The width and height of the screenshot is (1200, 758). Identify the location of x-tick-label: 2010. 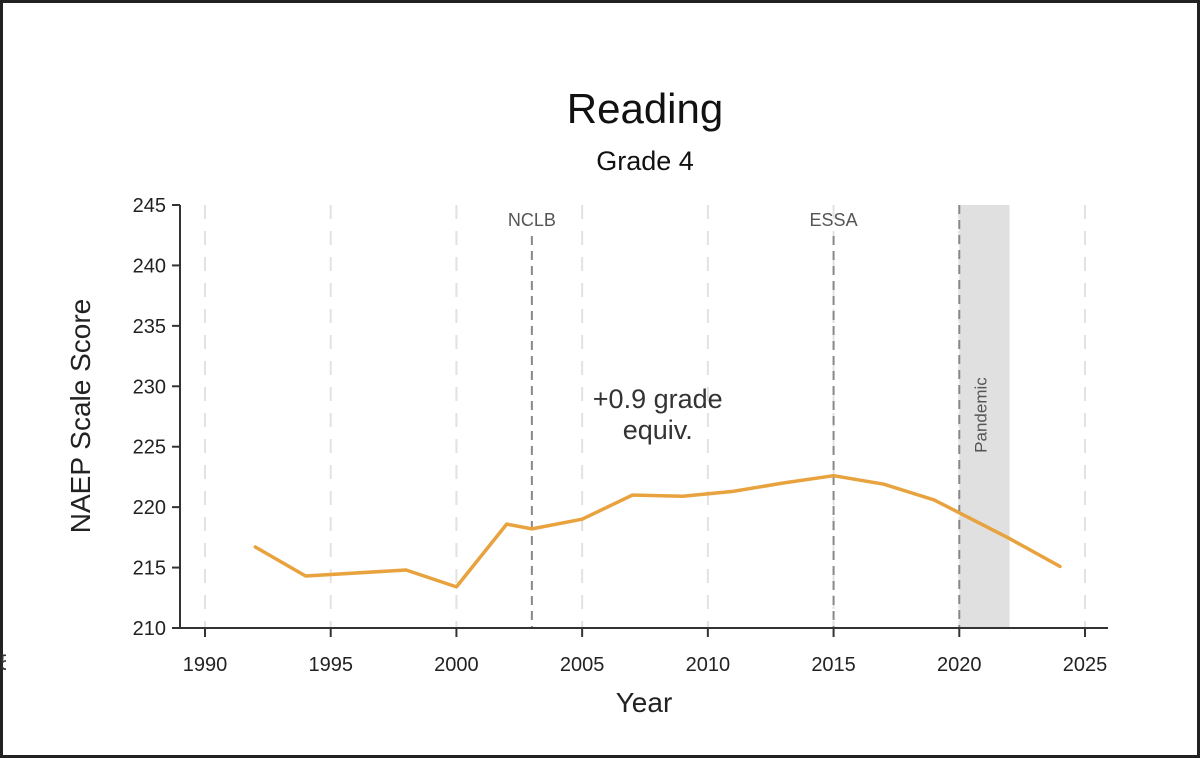
(708, 665).